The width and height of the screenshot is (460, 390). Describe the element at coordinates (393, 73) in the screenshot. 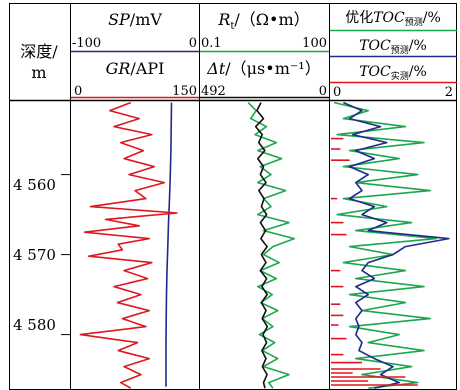

I see `toc-meas-title: TOC实测/%` at that location.